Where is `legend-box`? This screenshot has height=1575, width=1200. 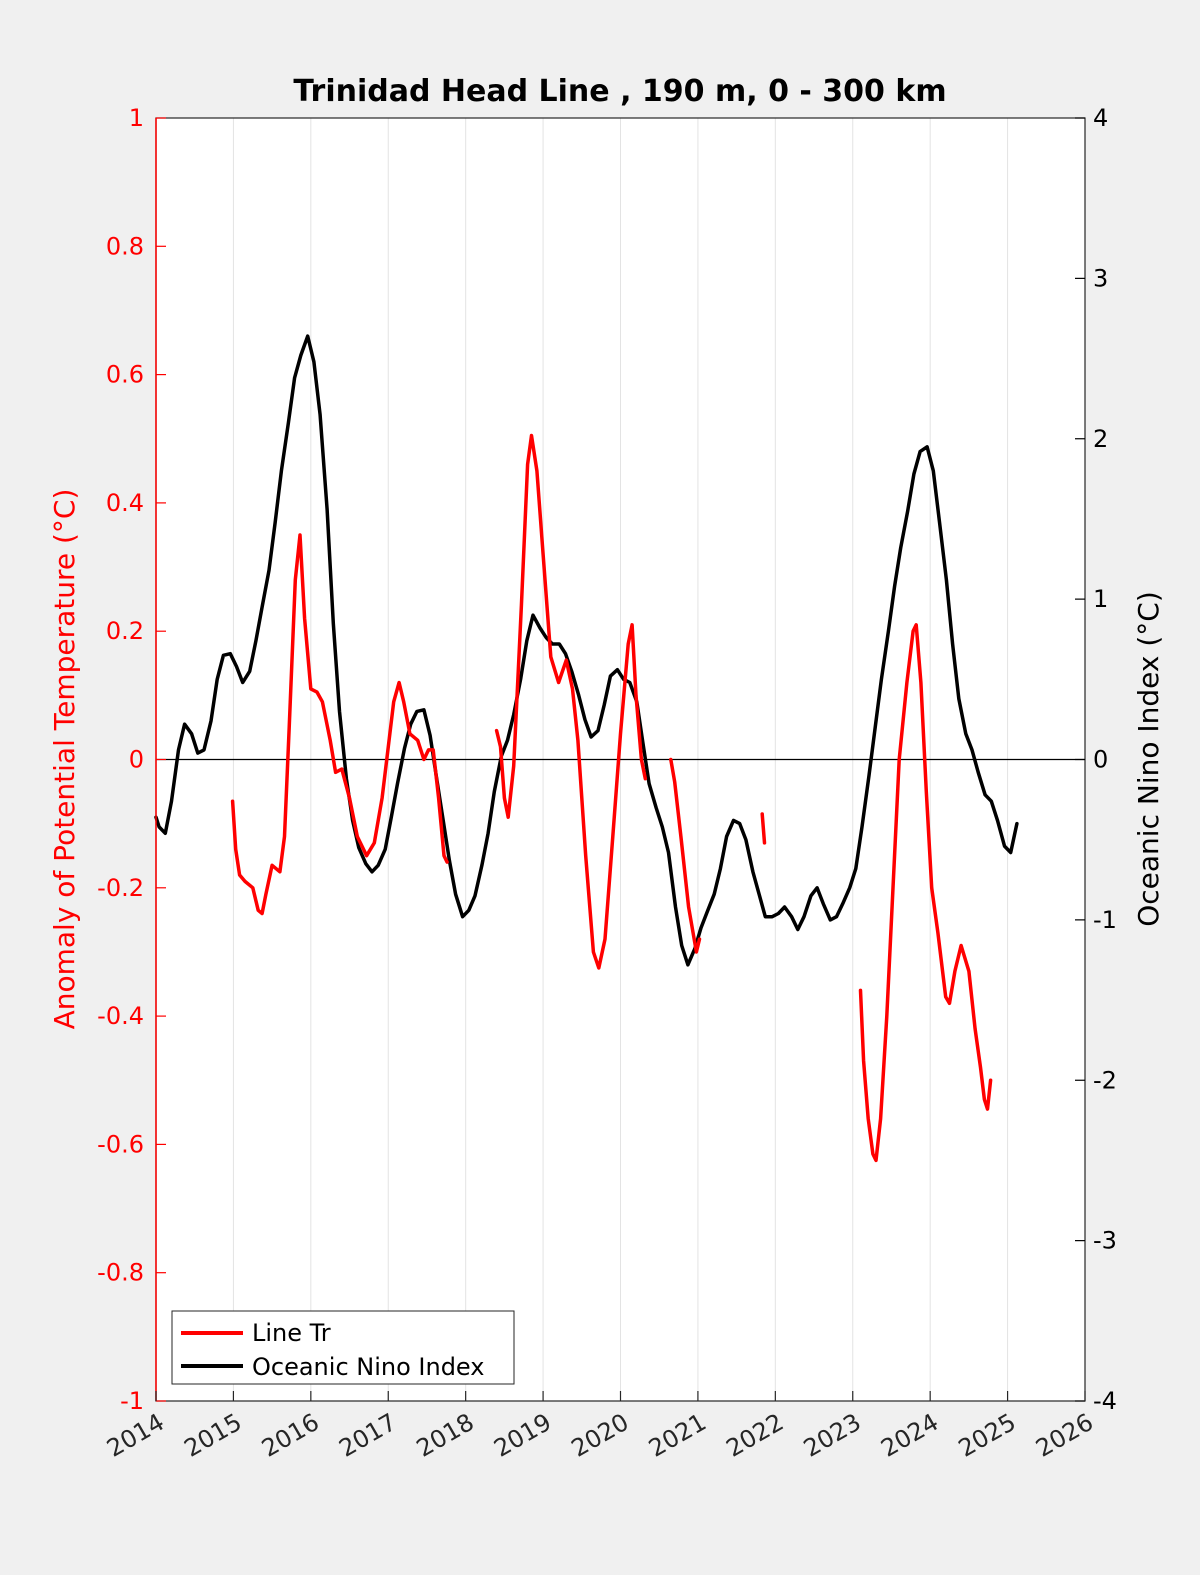 legend-box is located at coordinates (343, 1347).